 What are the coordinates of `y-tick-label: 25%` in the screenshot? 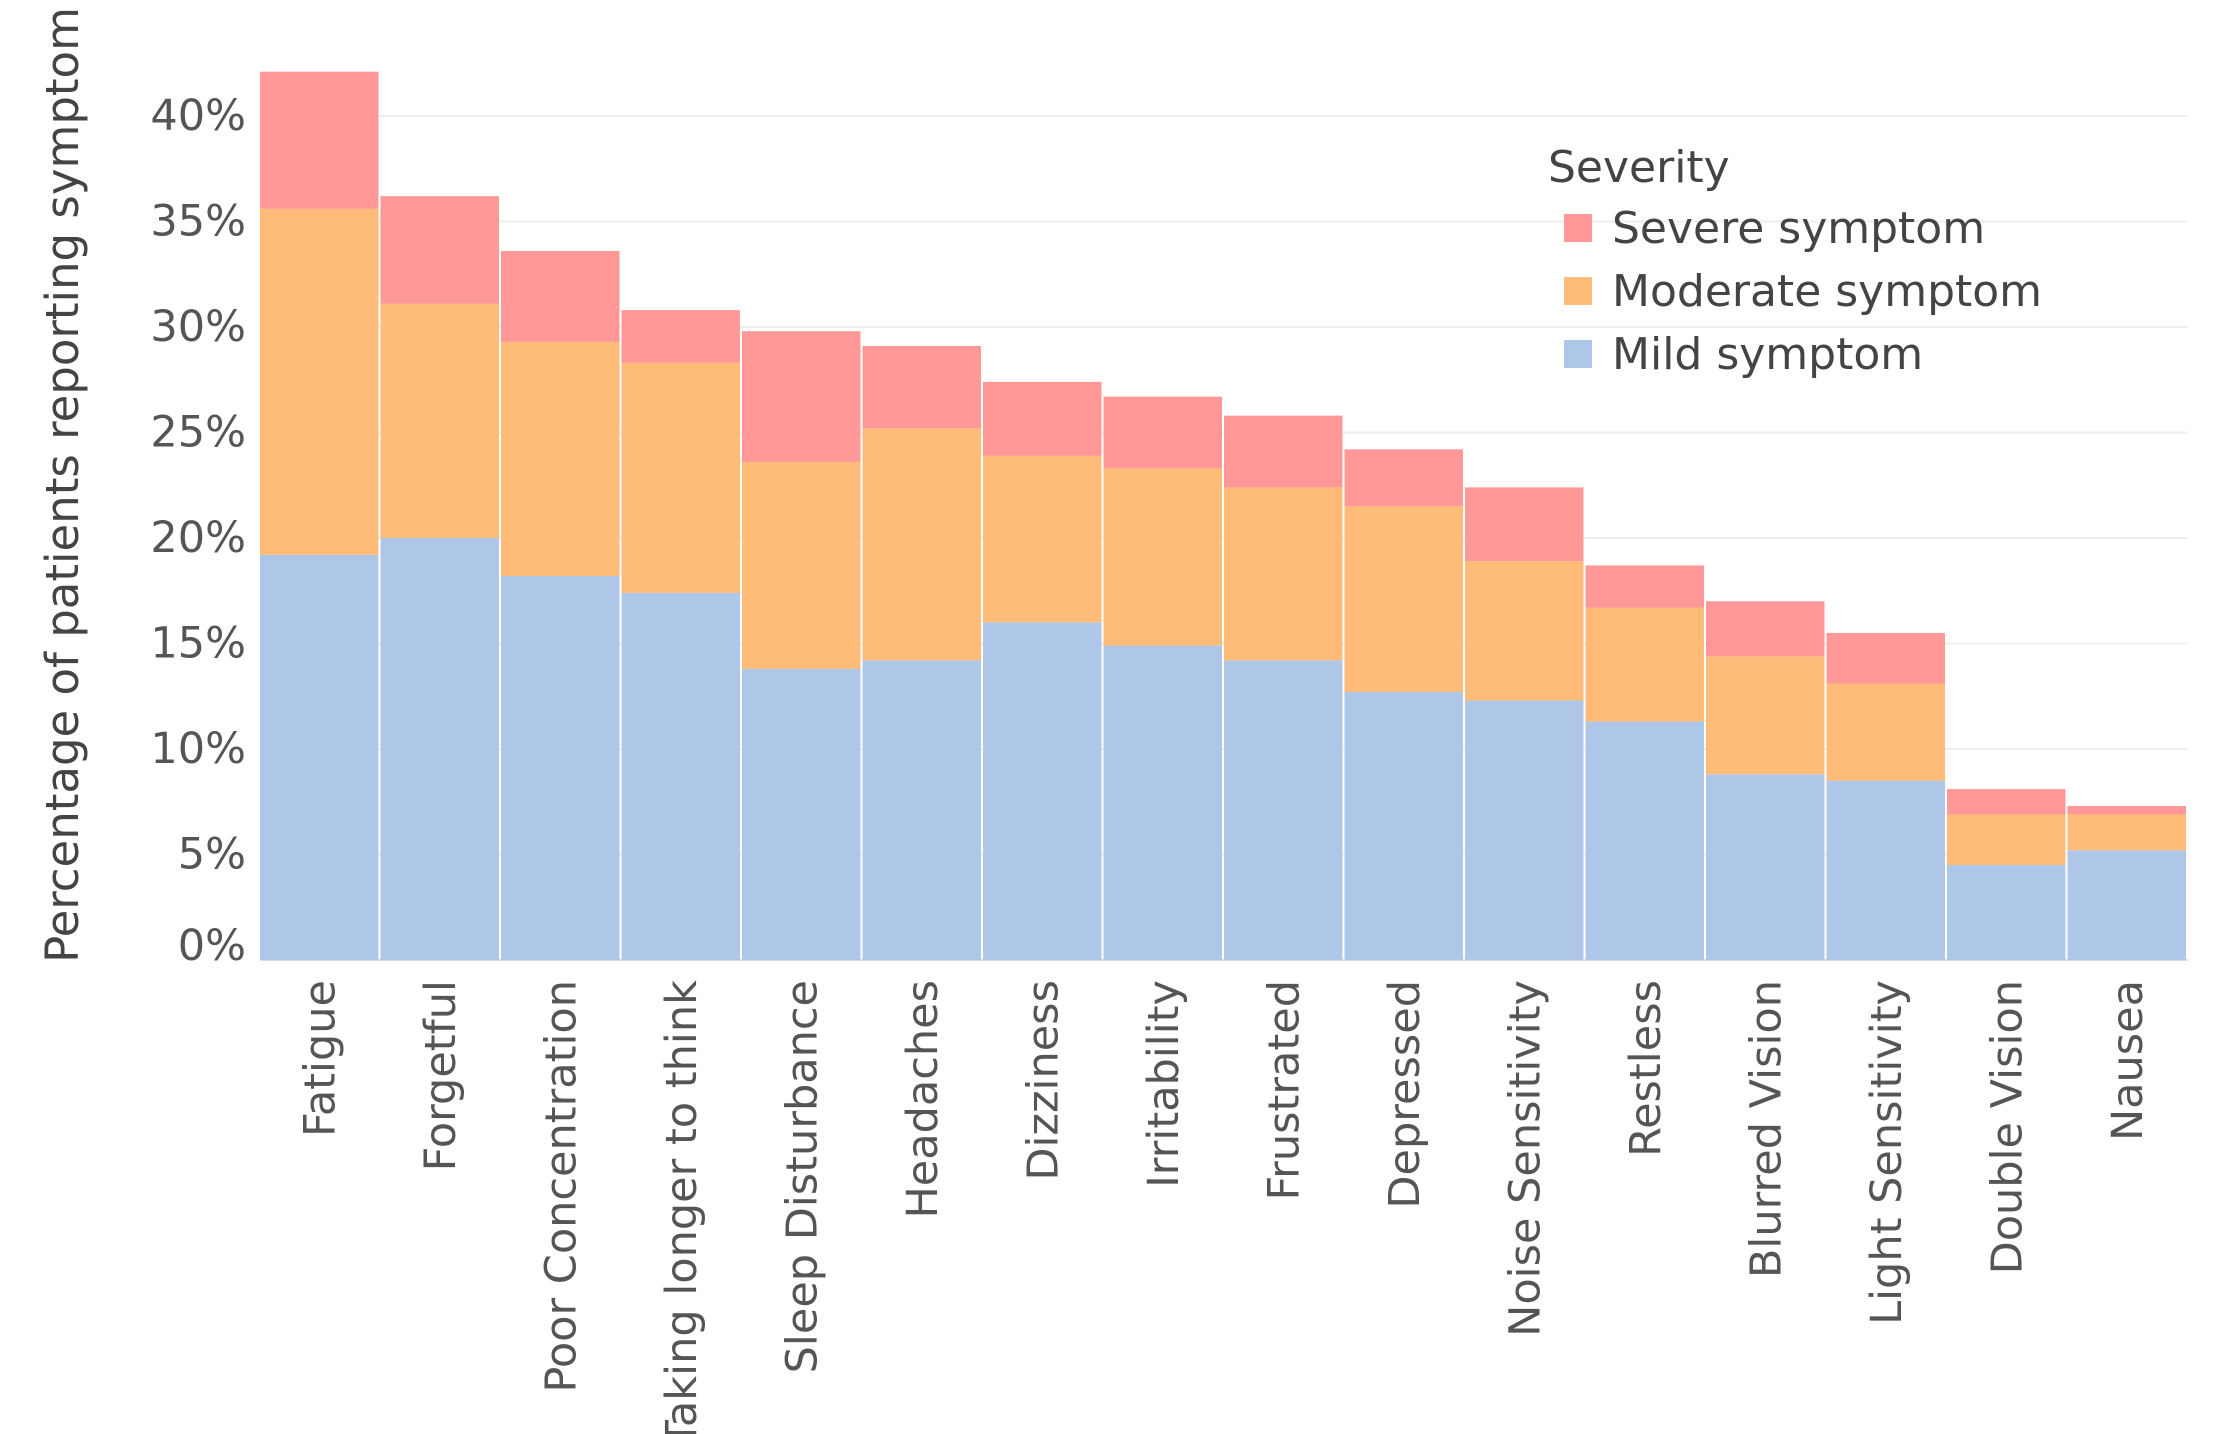 It's located at (198, 433).